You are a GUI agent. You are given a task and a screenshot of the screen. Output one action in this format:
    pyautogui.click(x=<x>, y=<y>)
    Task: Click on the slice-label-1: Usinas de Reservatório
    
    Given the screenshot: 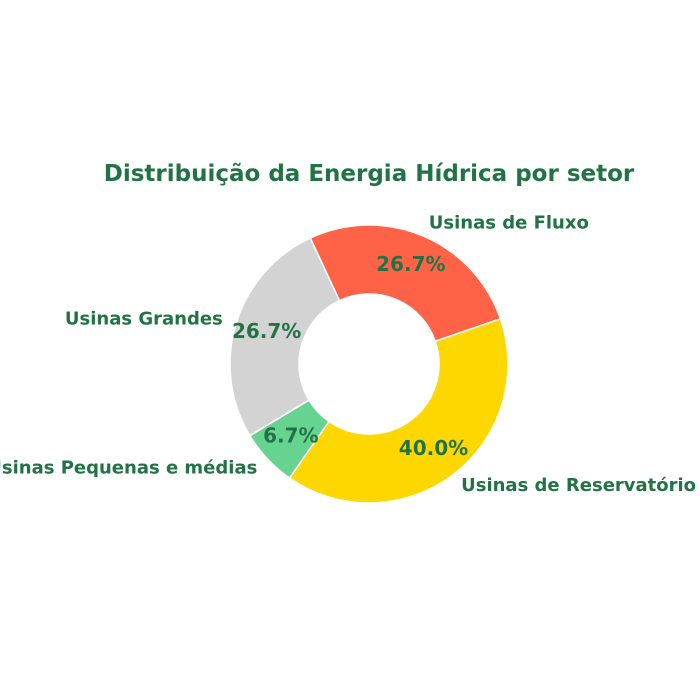 What is the action you would take?
    pyautogui.click(x=578, y=485)
    